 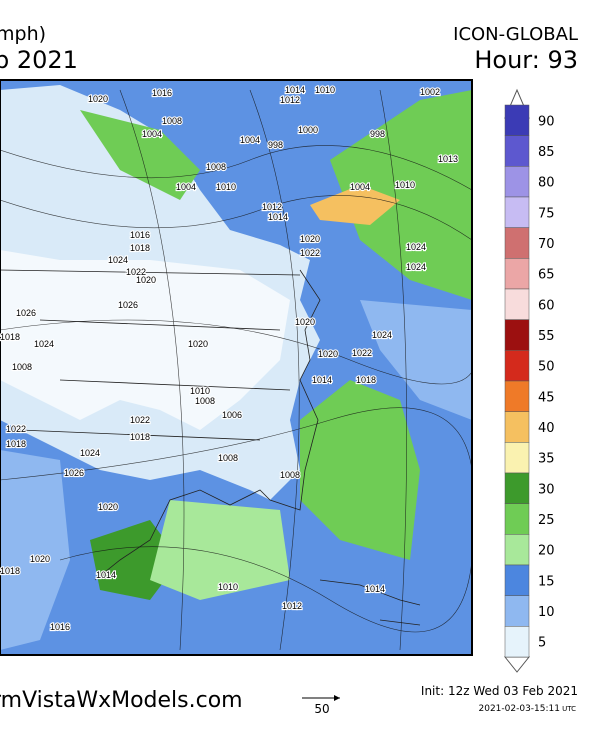 I want to click on colorbar-label: 75, so click(x=546, y=213).